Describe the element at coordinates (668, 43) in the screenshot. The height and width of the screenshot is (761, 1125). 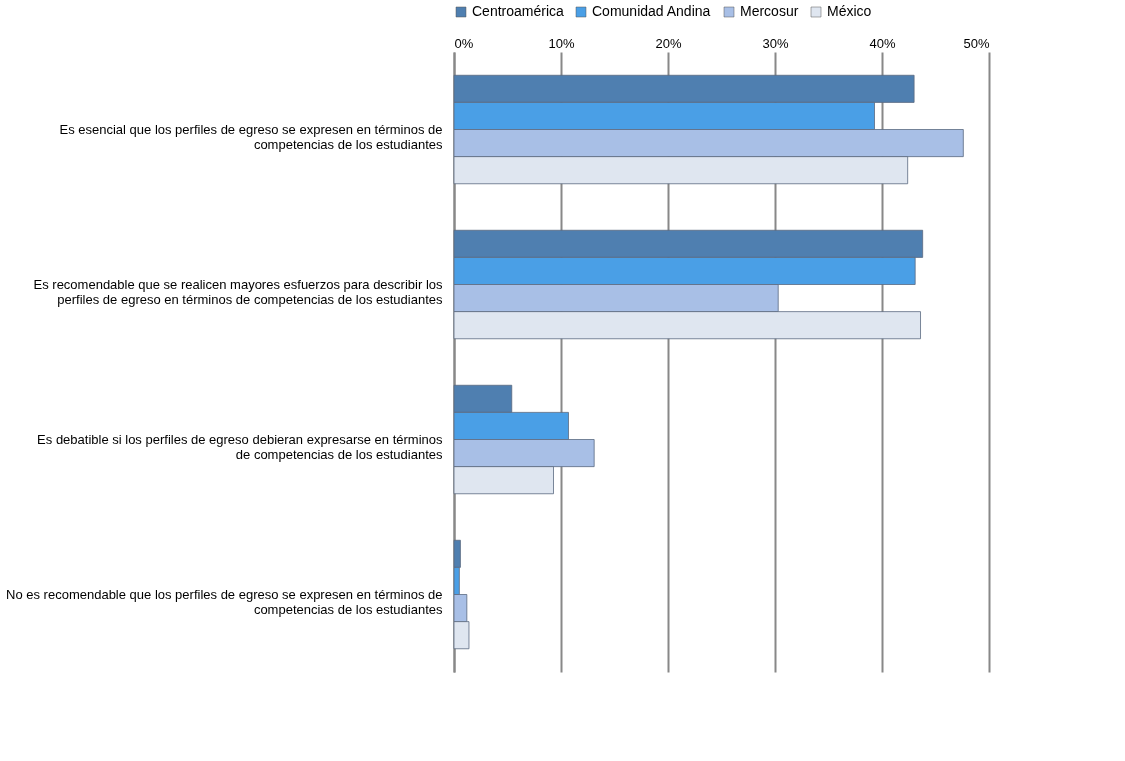
I see `x-tick-label: 20%` at that location.